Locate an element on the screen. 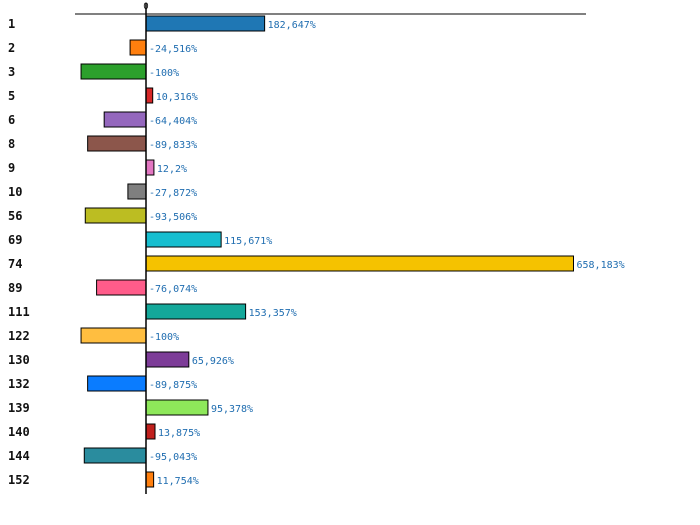 Image resolution: width=700 pixels, height=525 pixels. value-label-74: 658,183% is located at coordinates (600, 265).